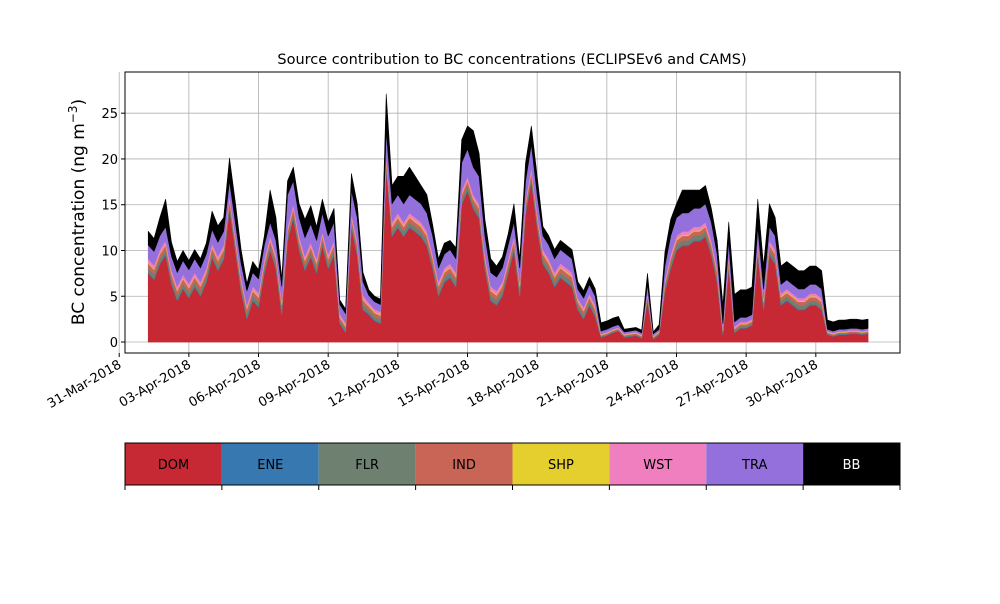 The height and width of the screenshot is (604, 1000). I want to click on legend-swatch-ind, so click(464, 464).